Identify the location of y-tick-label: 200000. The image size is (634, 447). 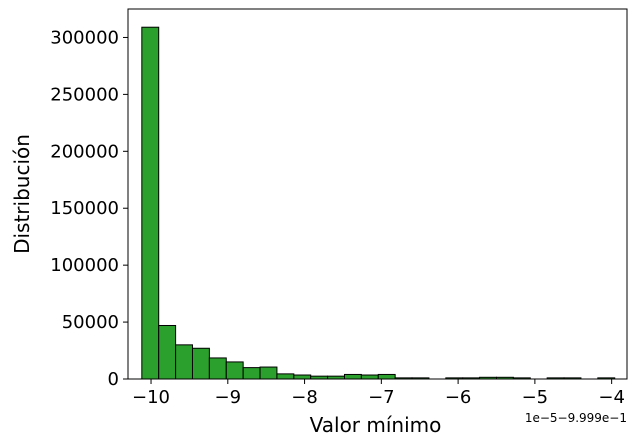
(84, 151).